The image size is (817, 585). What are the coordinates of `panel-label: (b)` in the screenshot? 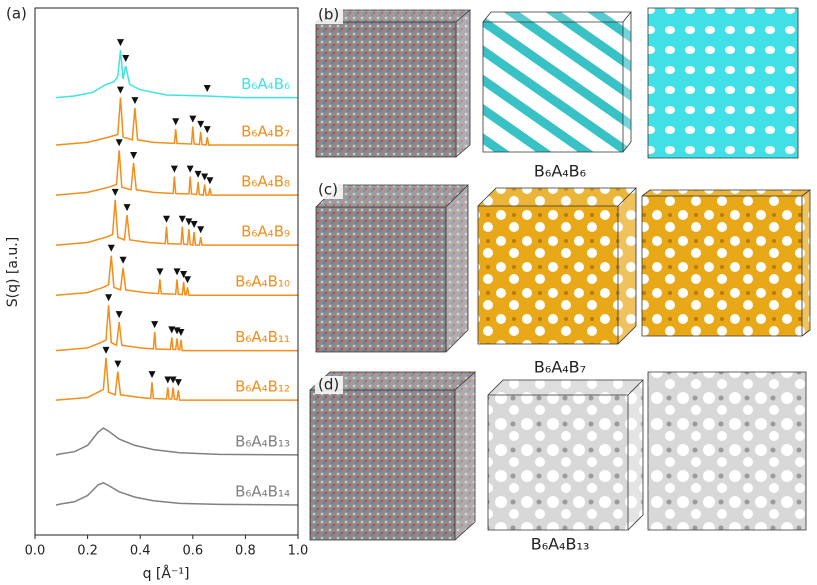 It's located at (328, 15).